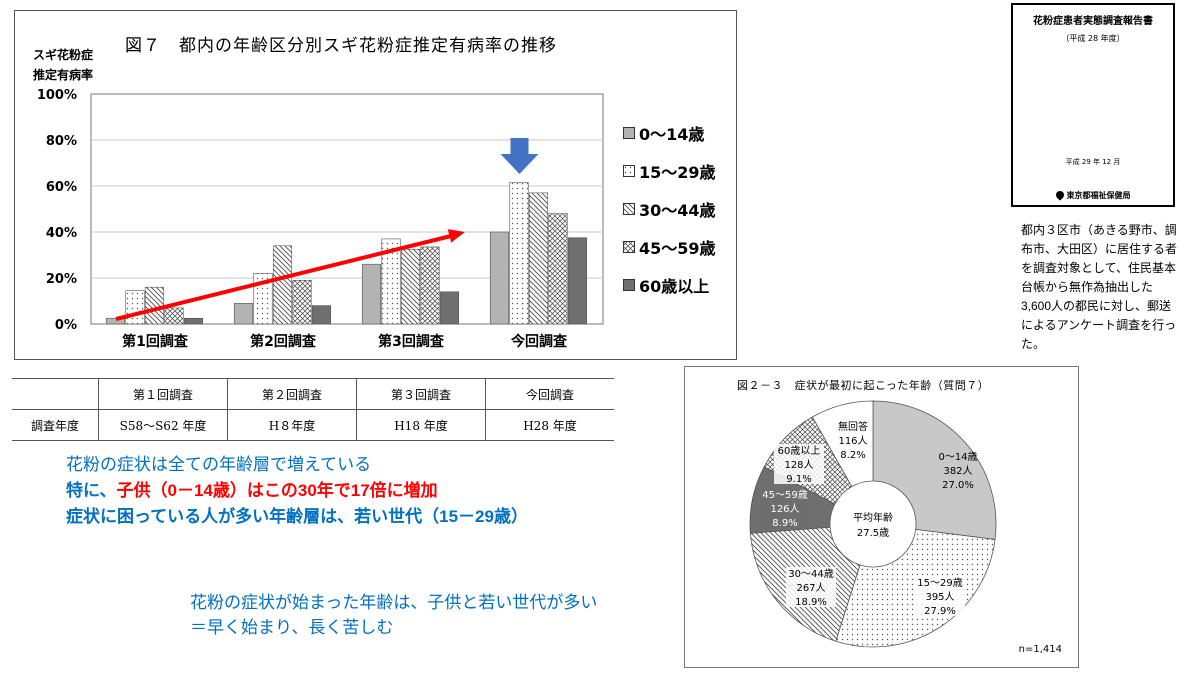 The image size is (1200, 675). I want to click on legend-item-30-44: 30〜44歳, so click(669, 209).